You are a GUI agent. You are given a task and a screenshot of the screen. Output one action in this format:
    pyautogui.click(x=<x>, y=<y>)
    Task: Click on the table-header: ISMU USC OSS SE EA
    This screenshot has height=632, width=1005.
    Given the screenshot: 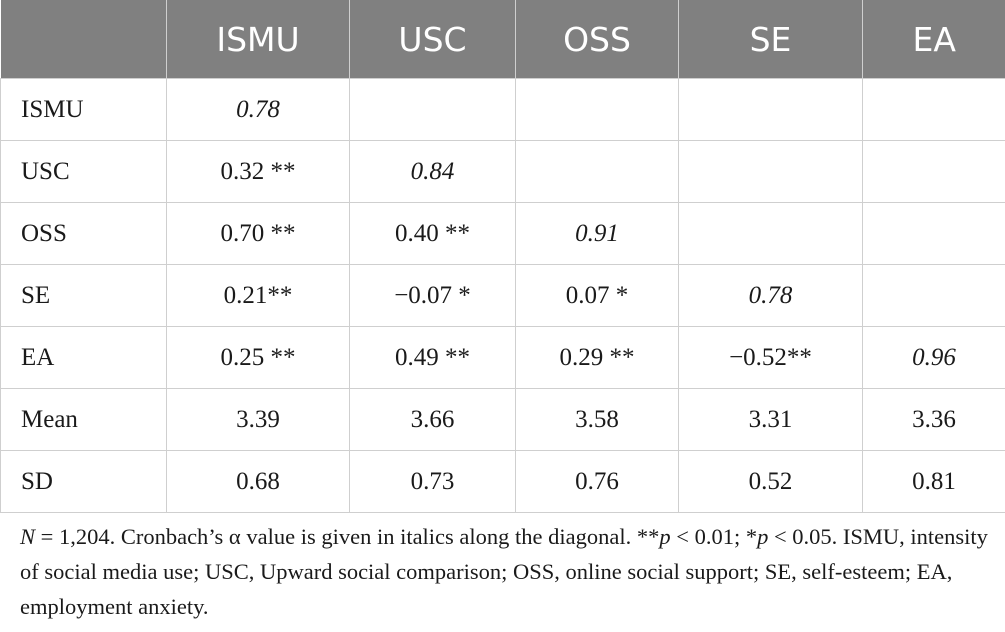 What is the action you would take?
    pyautogui.click(x=502, y=39)
    